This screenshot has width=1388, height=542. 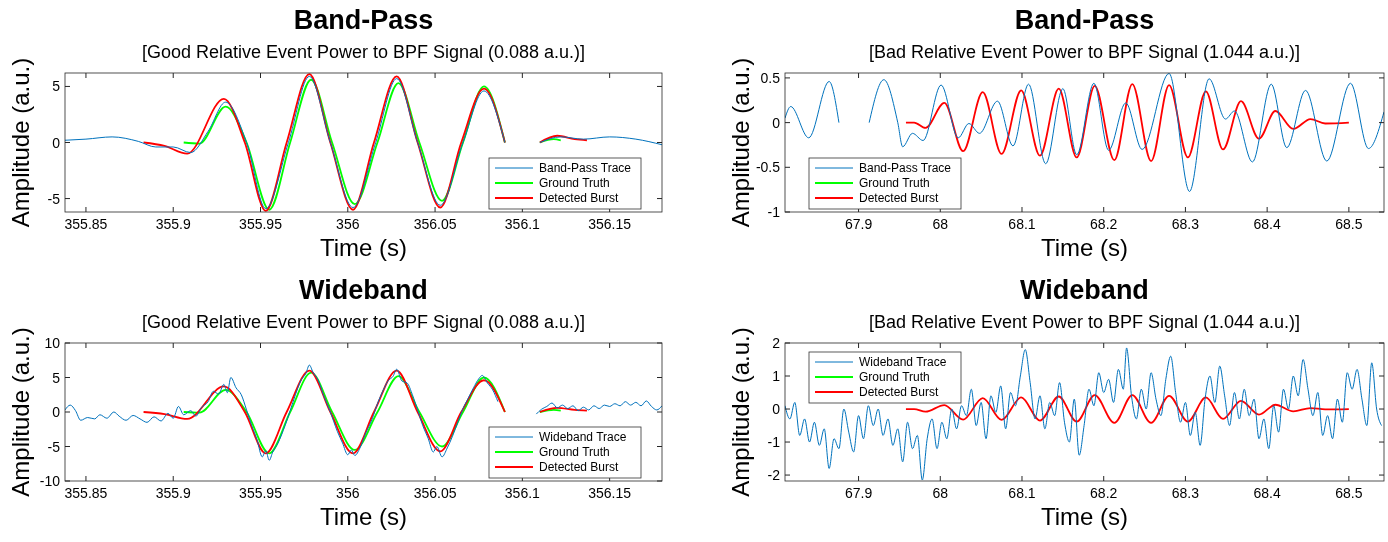 What do you see at coordinates (776, 376) in the screenshot?
I see `y-tick-label: 1` at bounding box center [776, 376].